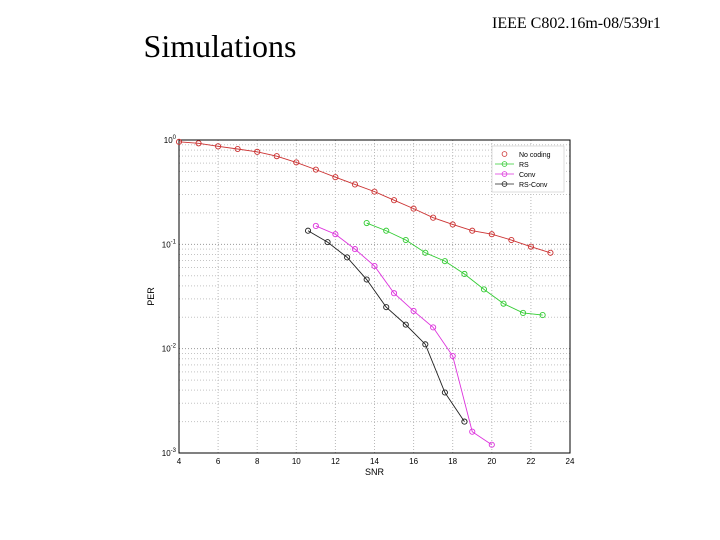 The height and width of the screenshot is (540, 720). Describe the element at coordinates (220, 46) in the screenshot. I see `slide-title: Simulations` at that location.